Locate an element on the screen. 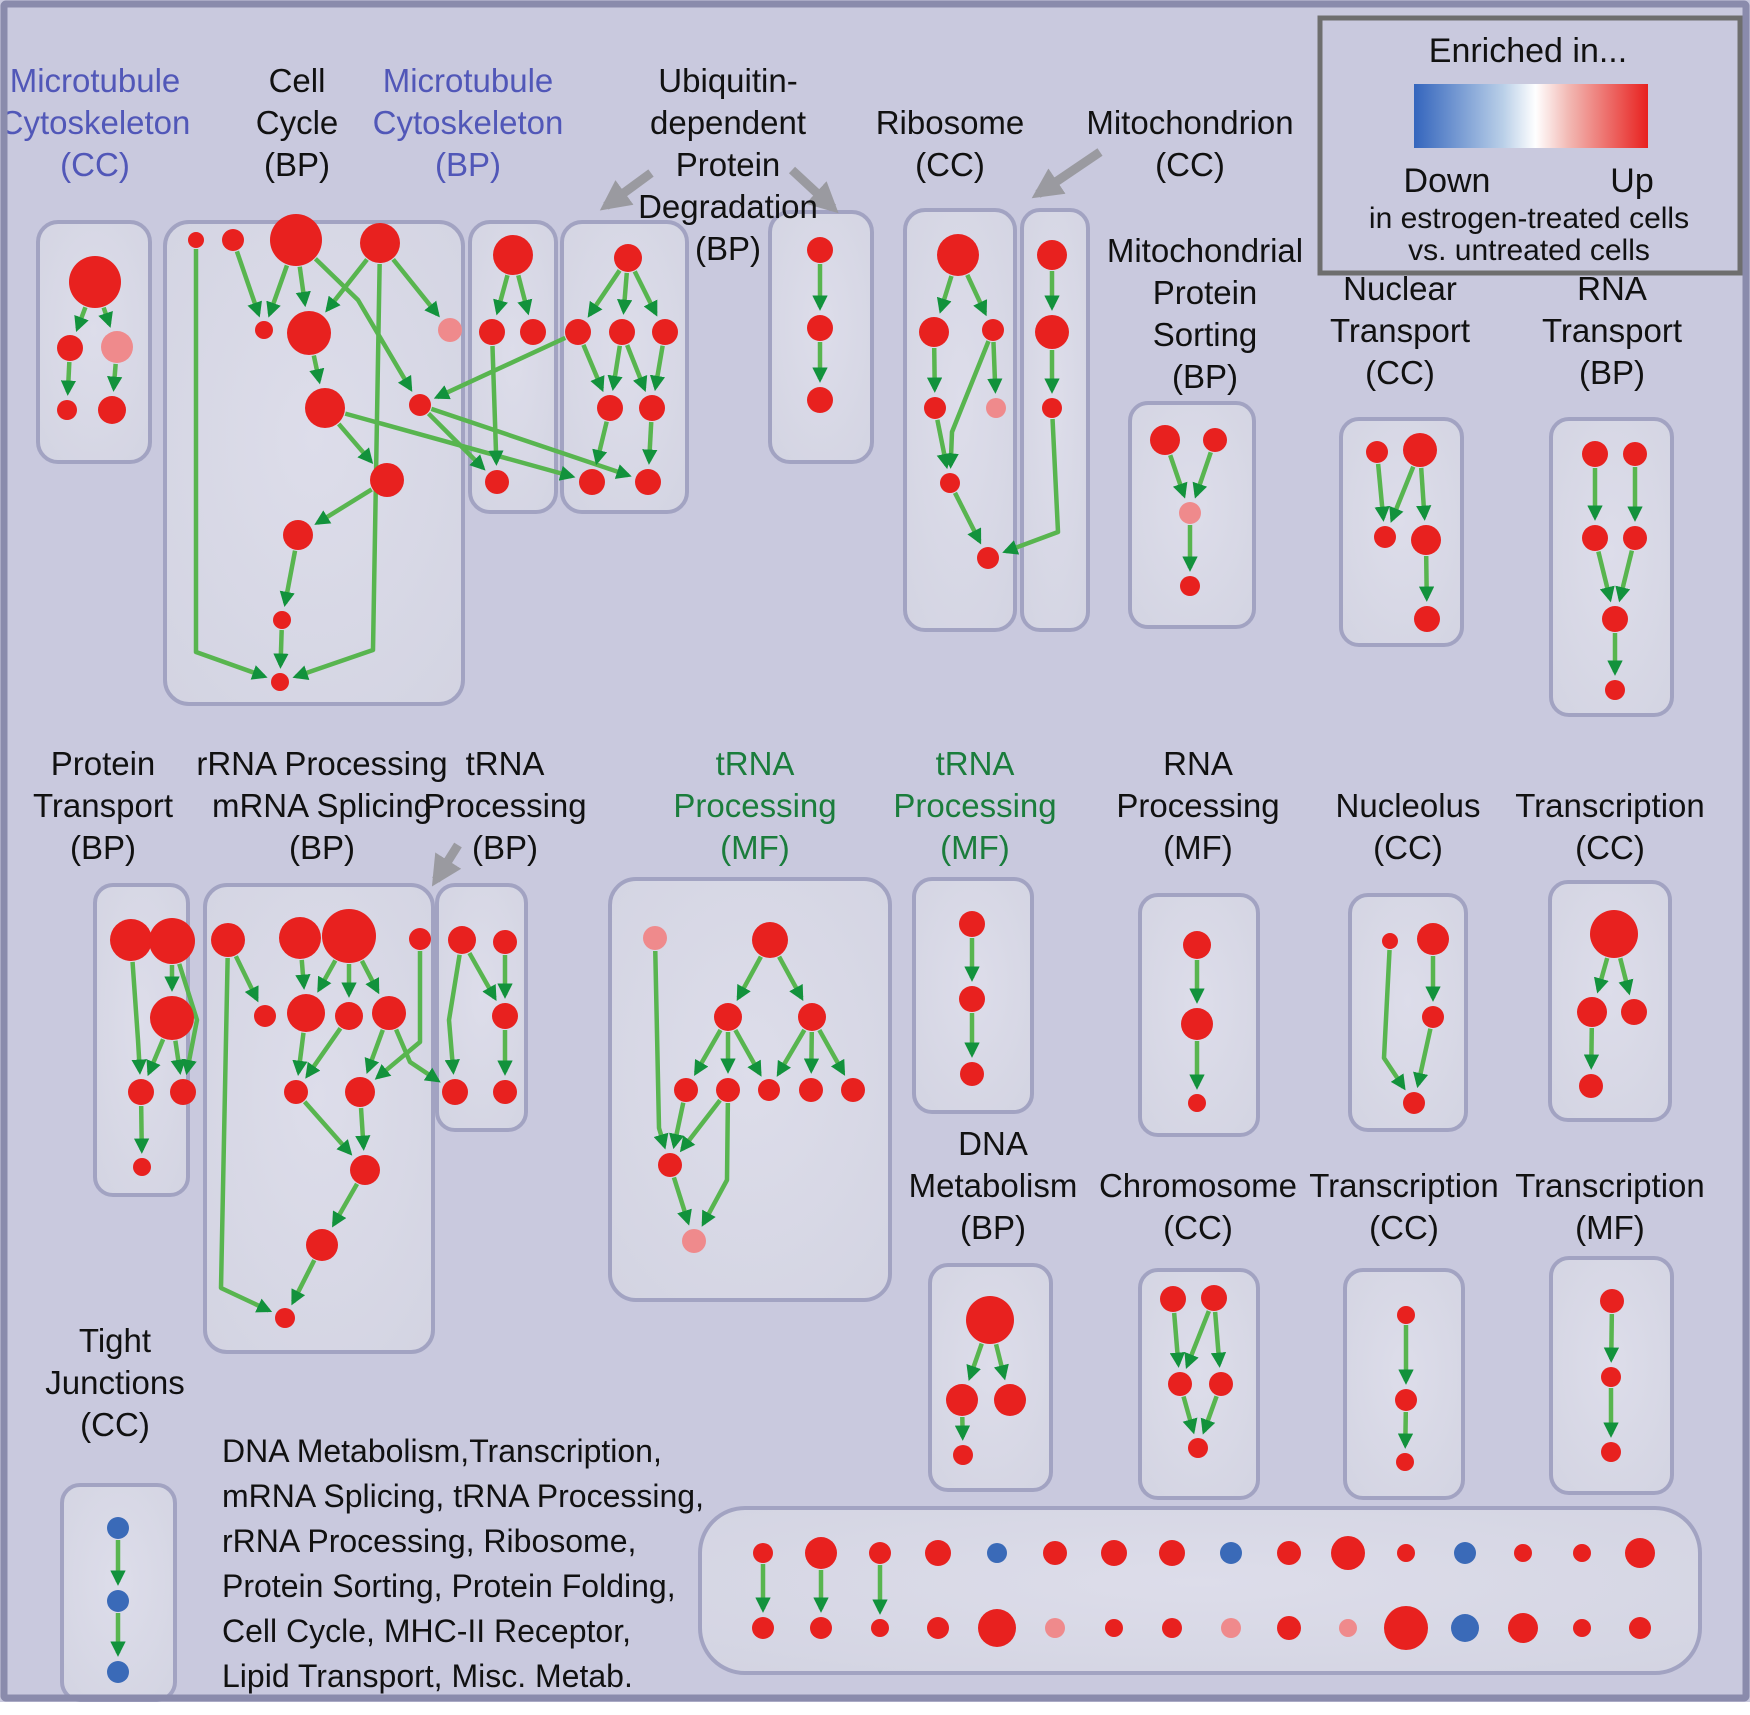  go-term-node-t4 is located at coordinates (141, 1092).